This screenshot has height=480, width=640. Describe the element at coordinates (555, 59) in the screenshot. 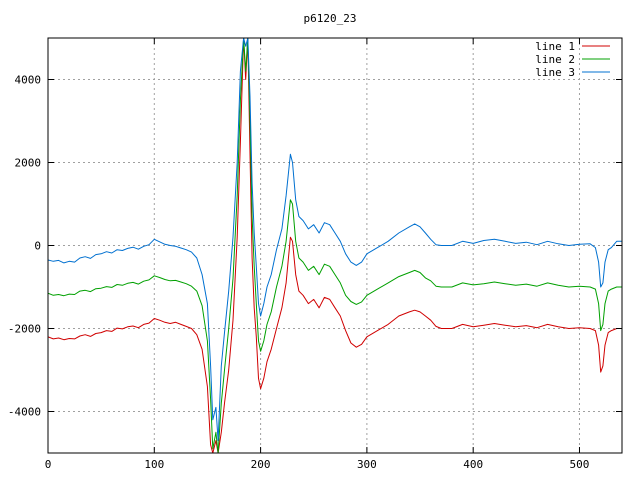

I see `legend-label-2: line 2` at that location.